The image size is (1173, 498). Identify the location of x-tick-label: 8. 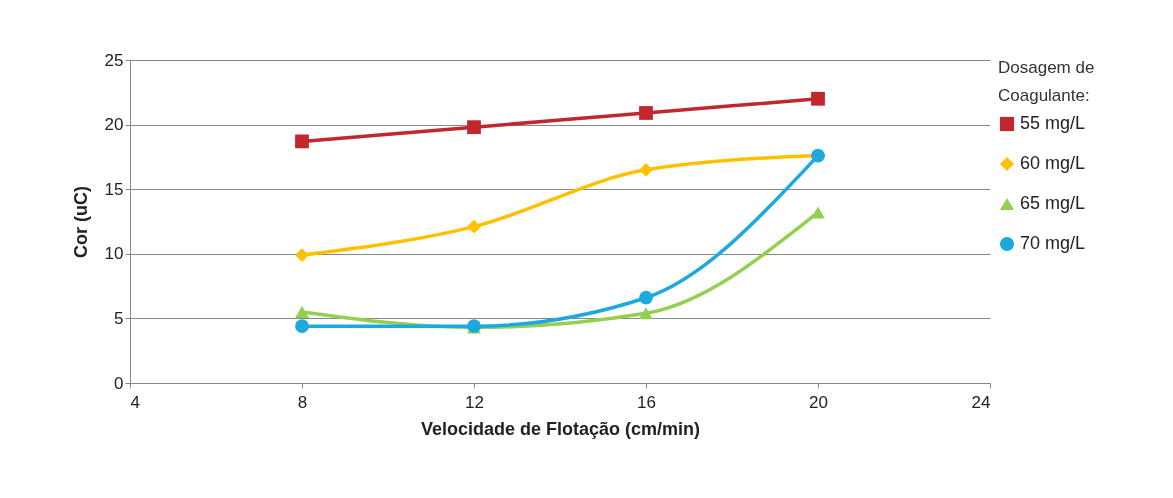
(302, 402).